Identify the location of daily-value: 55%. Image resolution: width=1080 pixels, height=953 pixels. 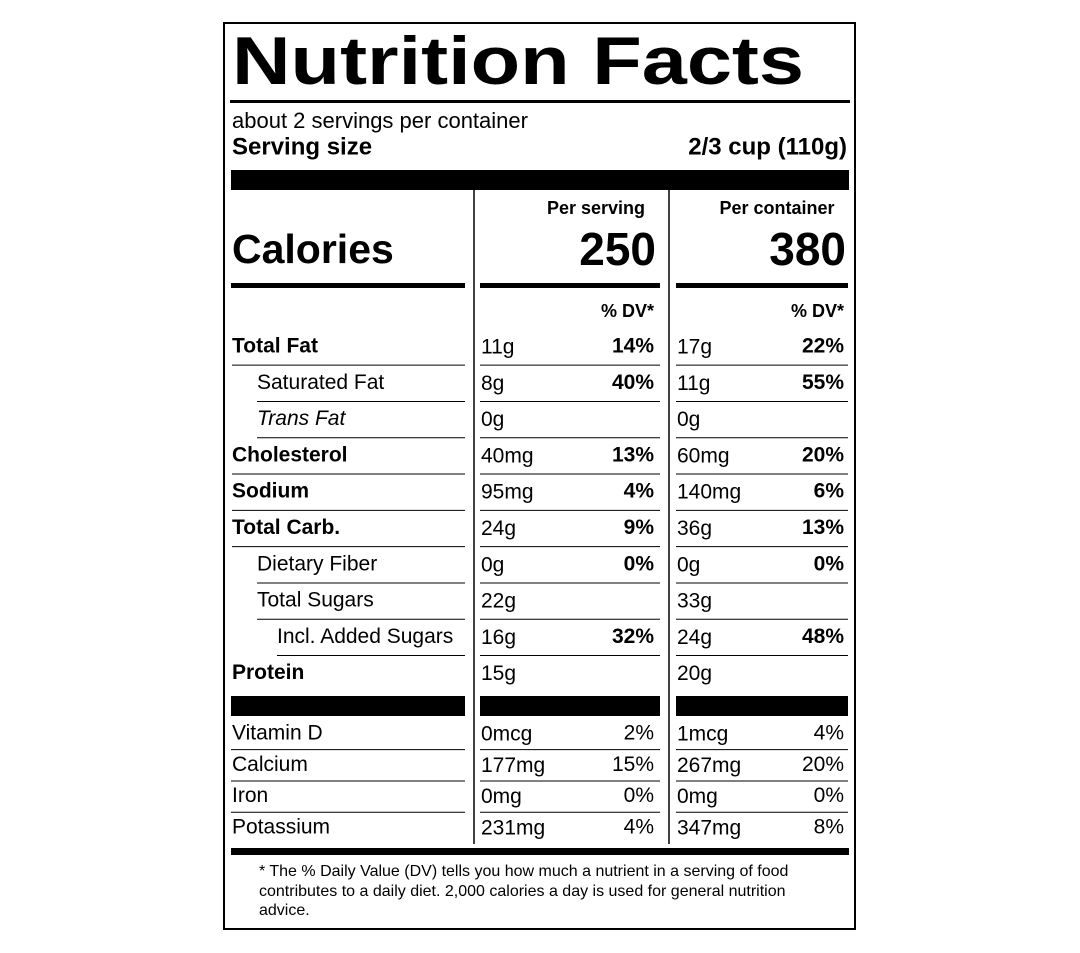
(823, 382).